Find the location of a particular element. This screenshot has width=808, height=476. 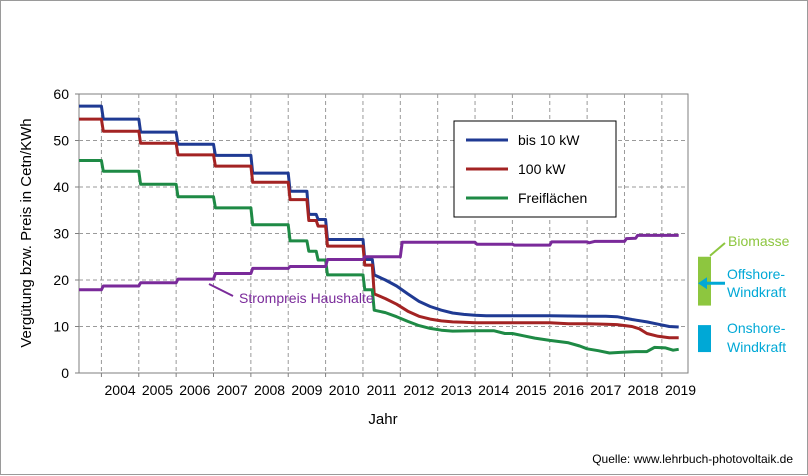

x-tick-label: 2013 is located at coordinates (456, 390).